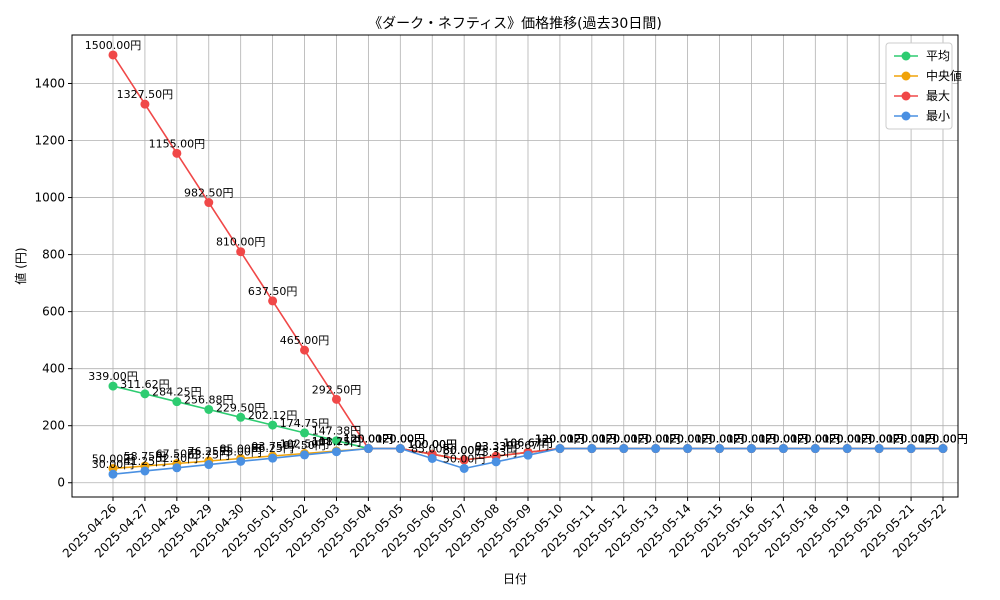 This screenshot has width=1000, height=600. Describe the element at coordinates (20, 265) in the screenshot. I see `y-axis-title: 値 (円)` at that location.